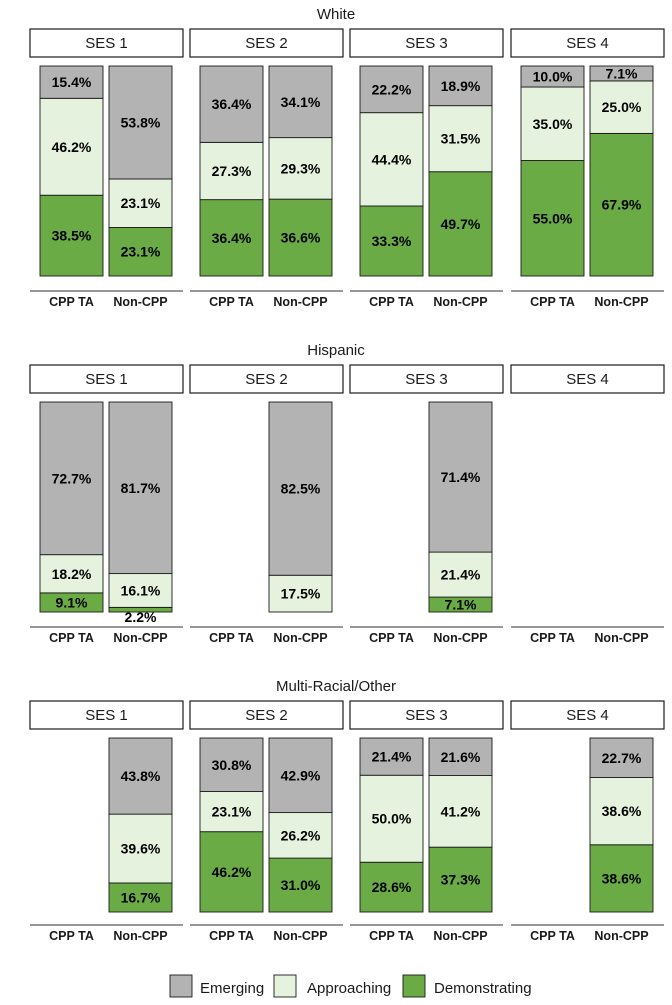  I want to click on data-label-emerging: 82.5%, so click(301, 489).